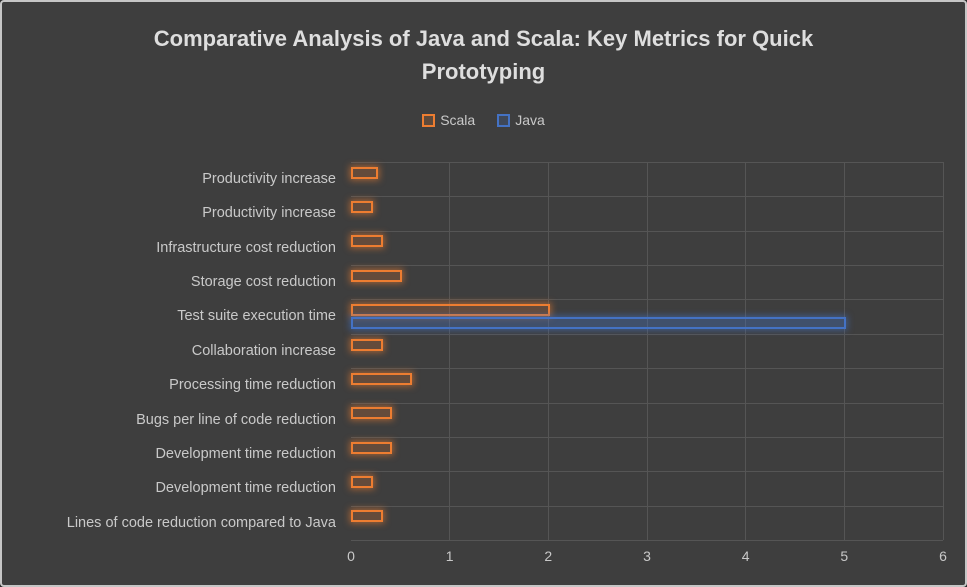 The image size is (967, 587). What do you see at coordinates (449, 556) in the screenshot?
I see `x-tick-label: 1` at bounding box center [449, 556].